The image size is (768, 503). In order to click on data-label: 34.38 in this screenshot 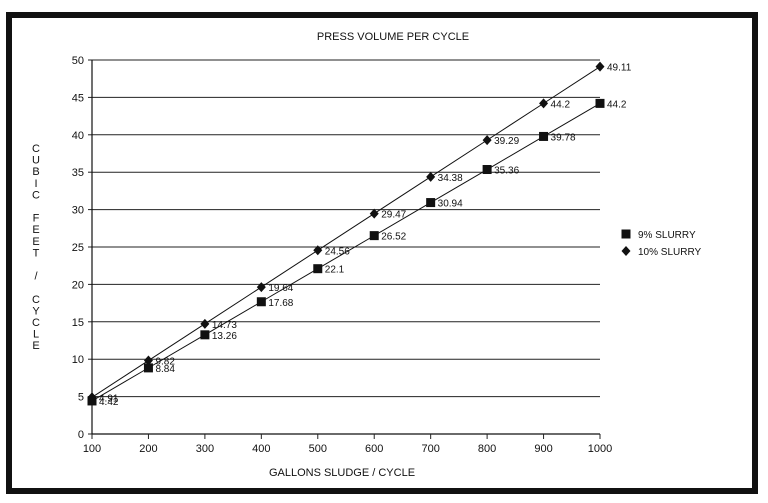, I will do `click(450, 178)`.